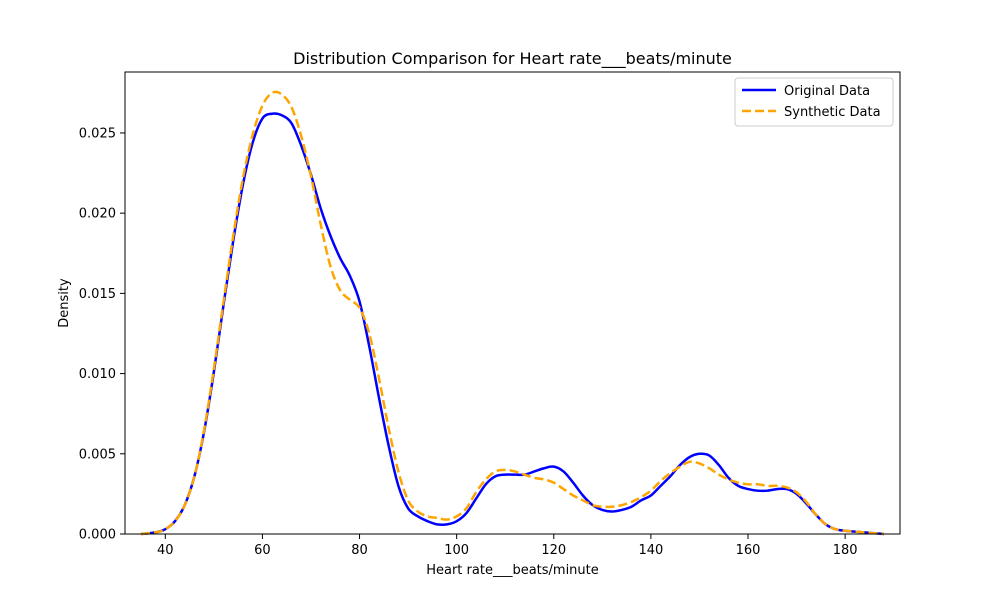  Describe the element at coordinates (97, 535) in the screenshot. I see `y-tick-label: 0.000` at that location.